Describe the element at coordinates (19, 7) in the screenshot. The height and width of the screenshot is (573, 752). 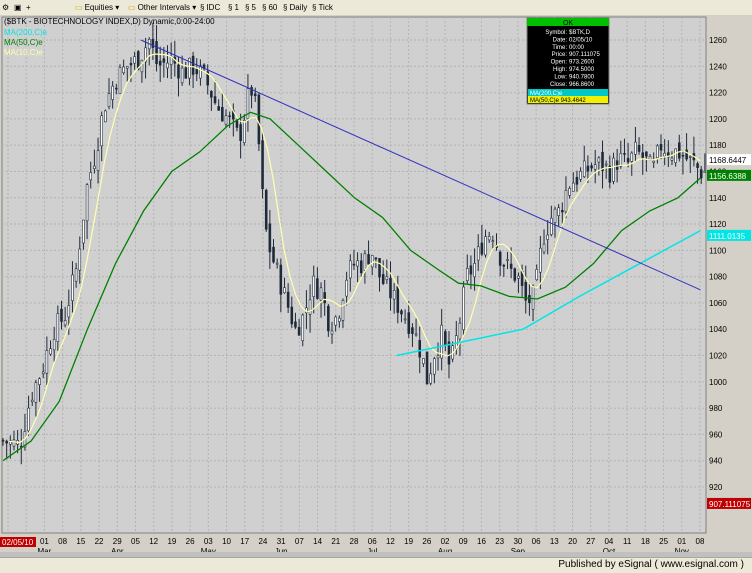
I see `toolbar-lock: ▣` at that location.